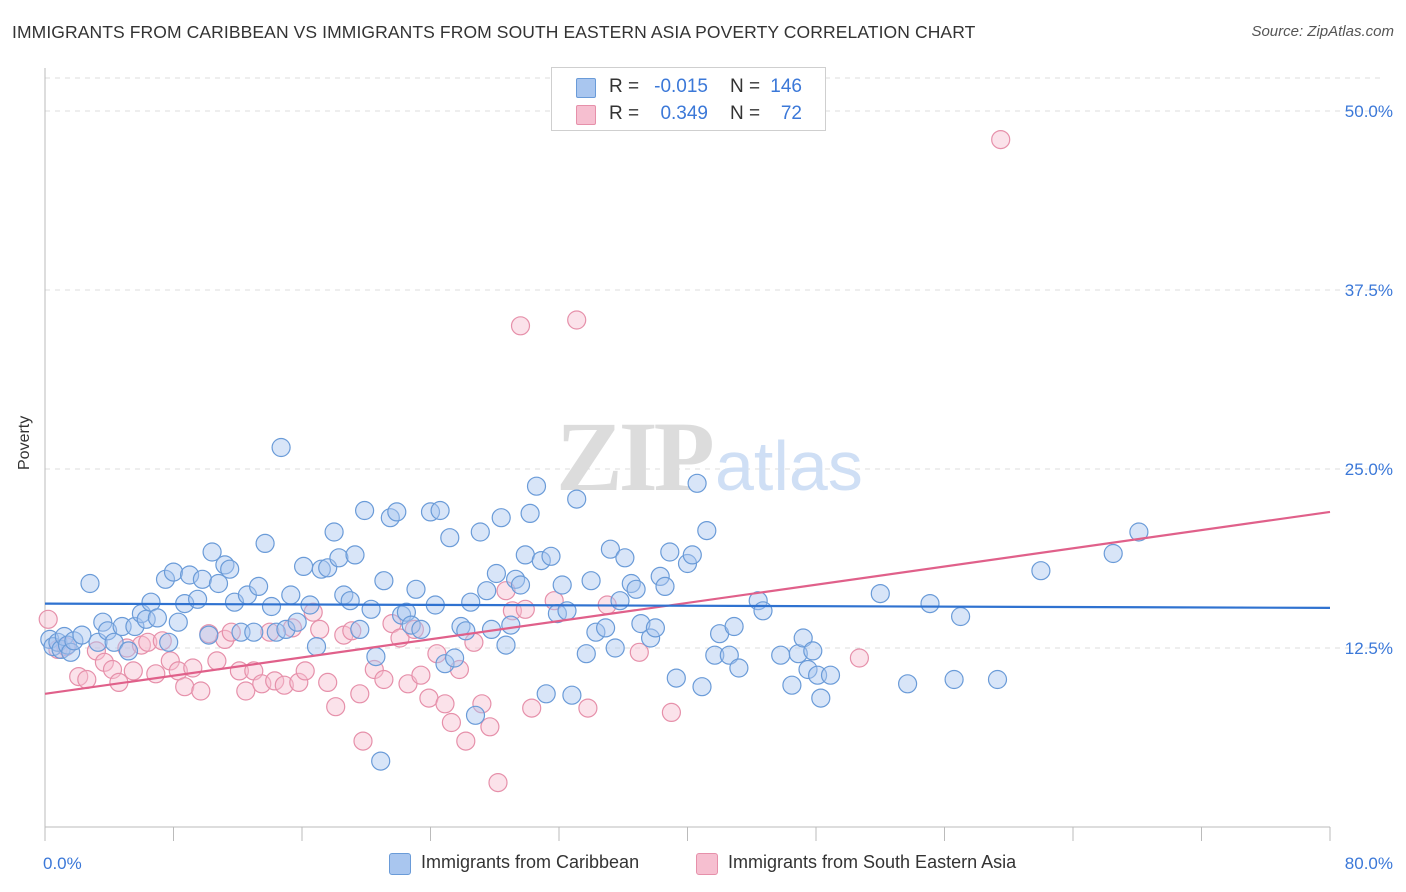  I want to click on y-axis-label: Poverty, so click(24, 442).